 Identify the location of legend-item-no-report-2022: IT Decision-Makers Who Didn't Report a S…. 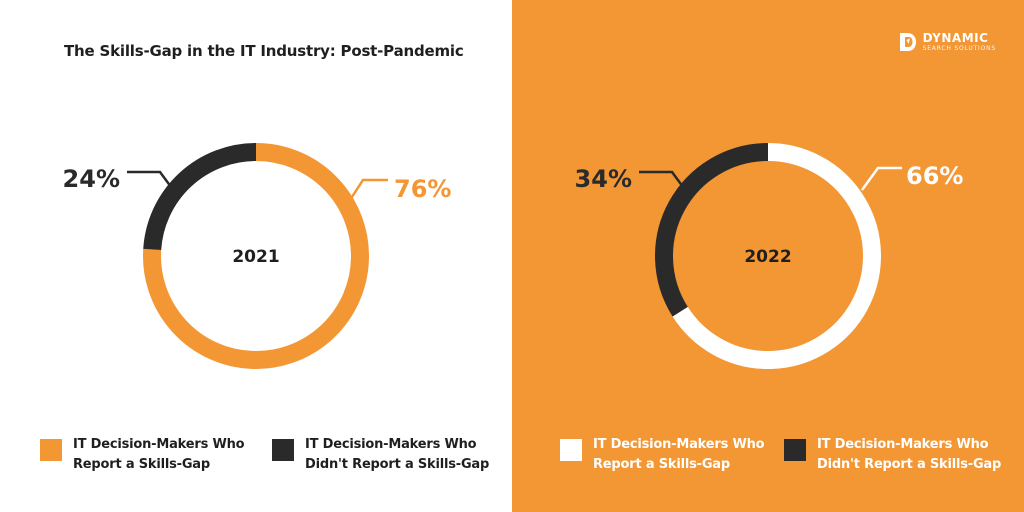
(892, 455).